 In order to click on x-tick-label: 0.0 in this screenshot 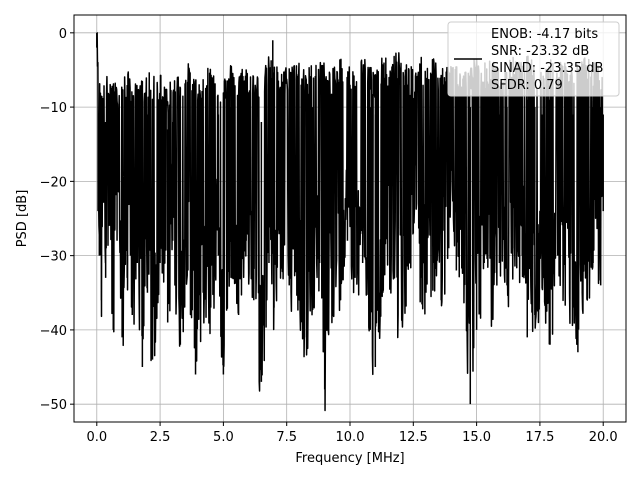, I will do `click(96, 437)`.